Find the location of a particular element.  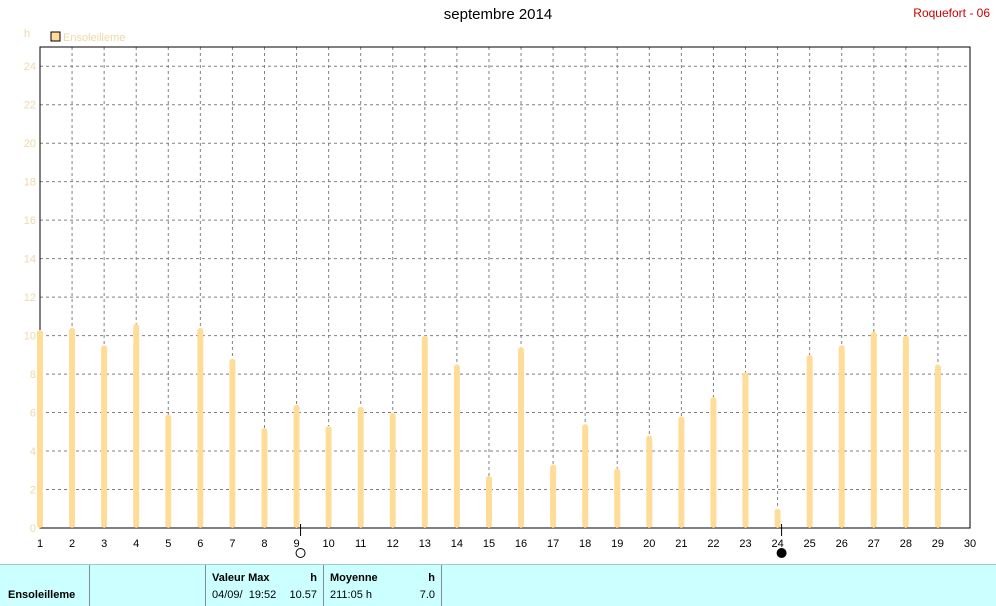

x-tick-label: 25 is located at coordinates (810, 544).